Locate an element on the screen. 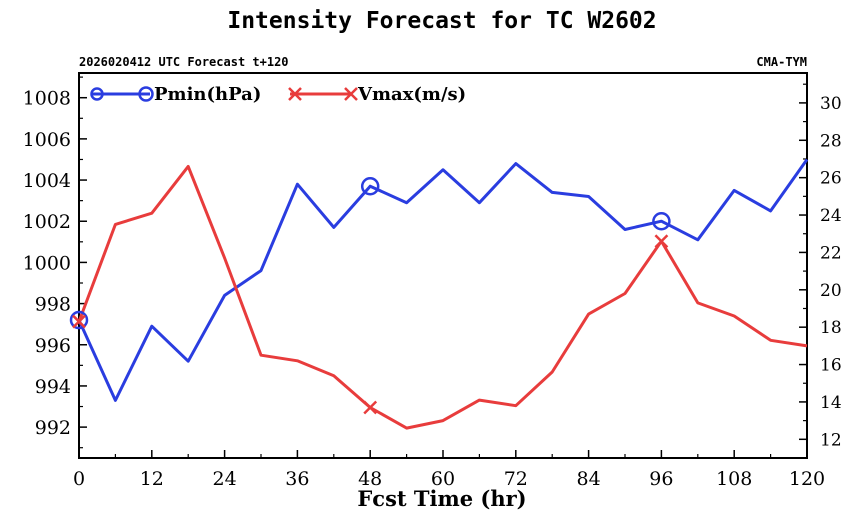 The image size is (860, 525). y-left-tick-label: 992 is located at coordinates (53, 428).